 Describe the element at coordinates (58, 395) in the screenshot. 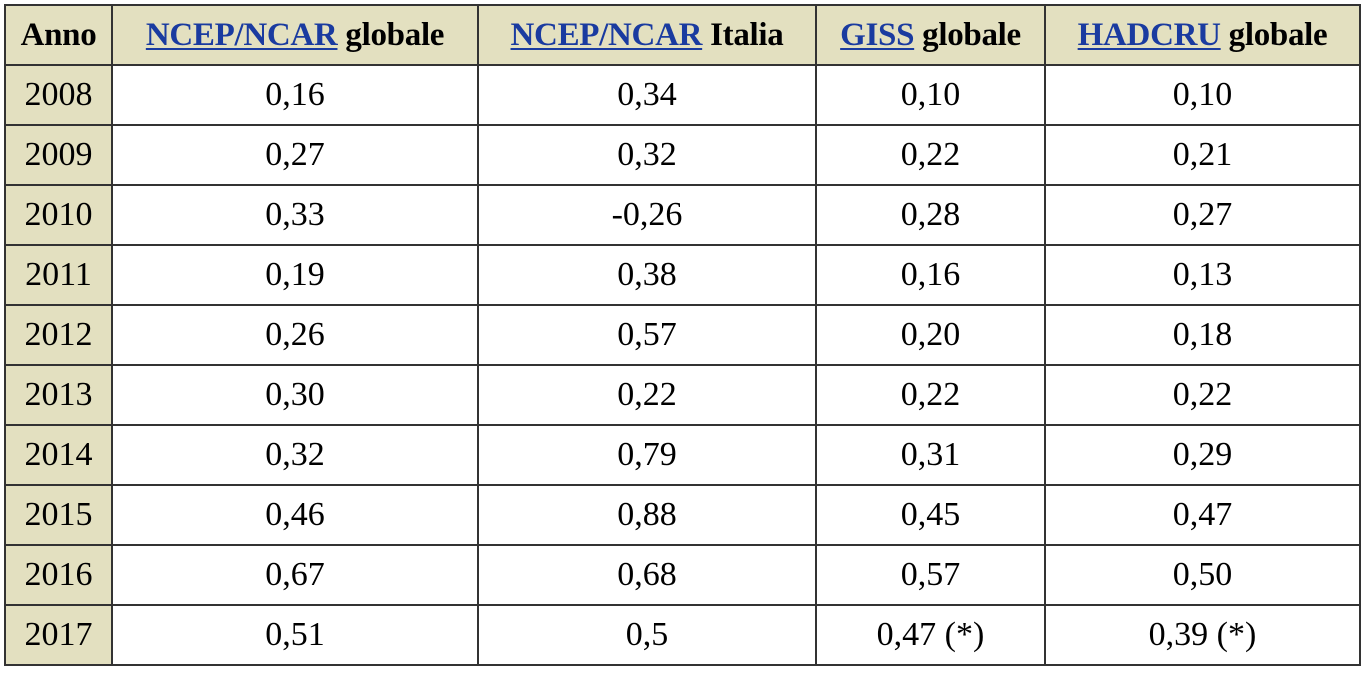

I see `year-cell: 2013` at that location.